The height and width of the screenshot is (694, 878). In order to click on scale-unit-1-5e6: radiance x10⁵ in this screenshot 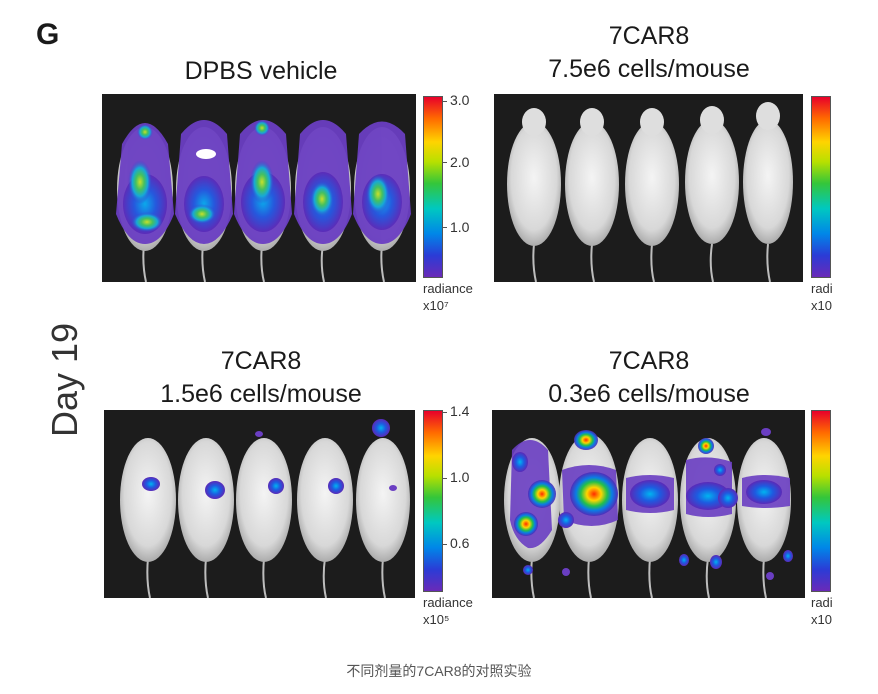, I will do `click(448, 611)`.